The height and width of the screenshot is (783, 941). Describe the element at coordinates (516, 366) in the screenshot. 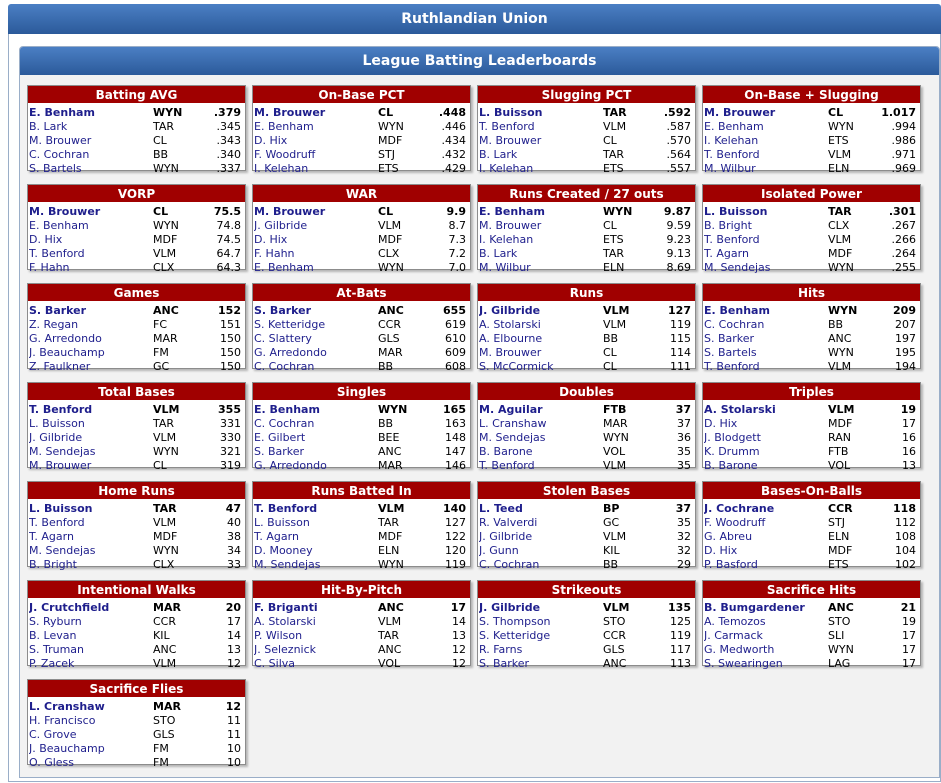

I see `player-name-link: S. McCormick` at that location.